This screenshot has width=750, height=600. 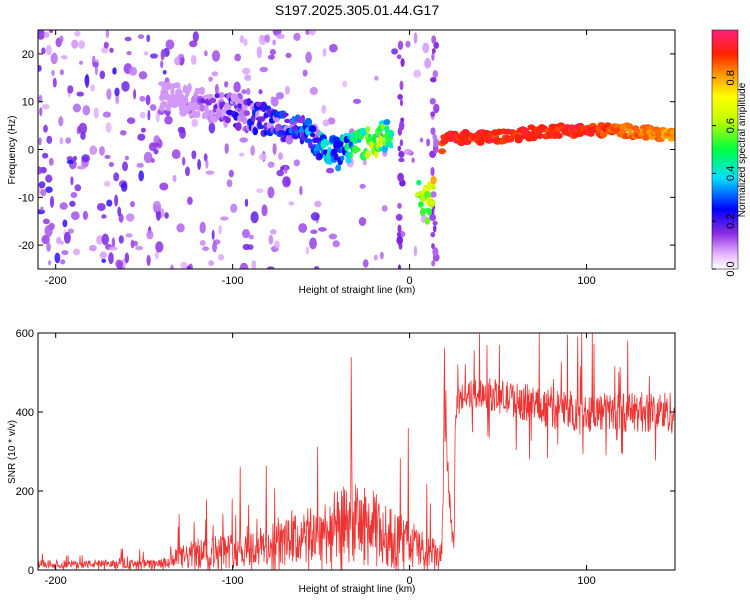 I want to click on y-tick-label: 400, so click(x=25, y=413).